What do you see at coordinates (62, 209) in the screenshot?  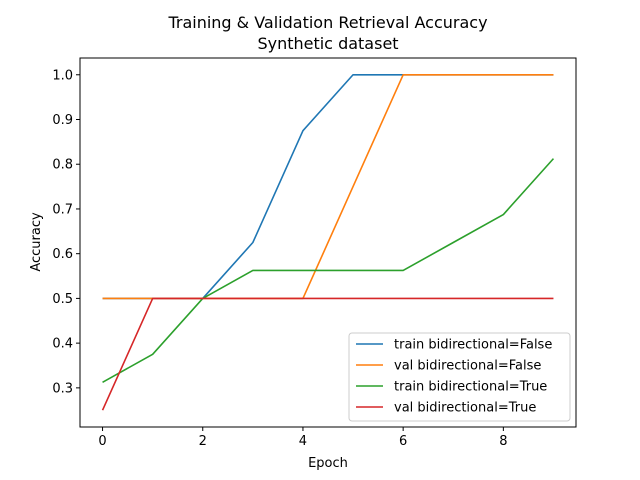 I see `y-tick-label: 0.7` at bounding box center [62, 209].